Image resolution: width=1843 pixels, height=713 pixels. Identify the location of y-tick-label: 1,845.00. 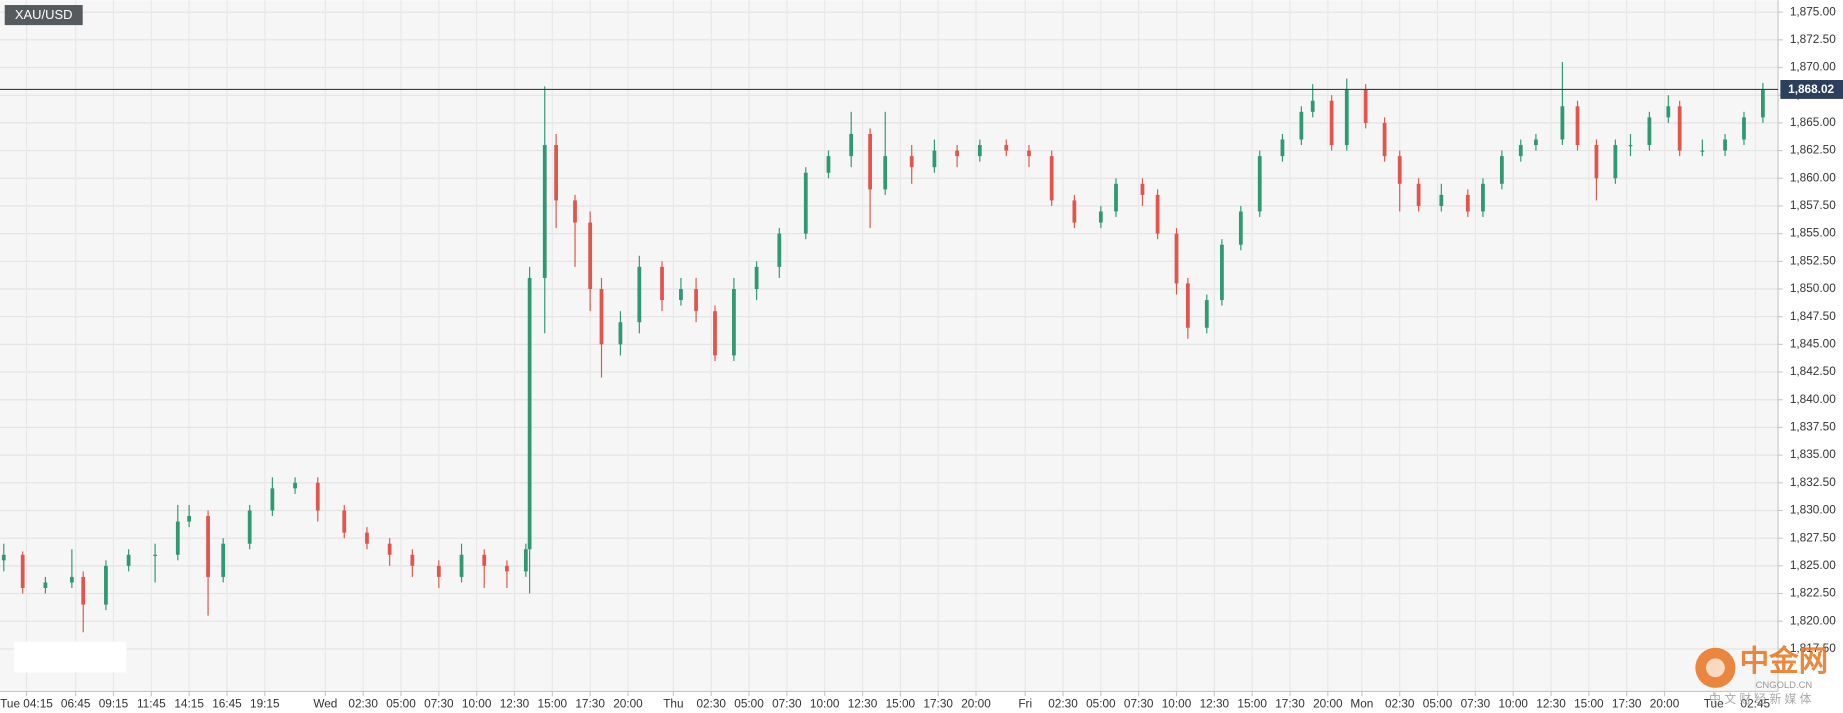
(1813, 343).